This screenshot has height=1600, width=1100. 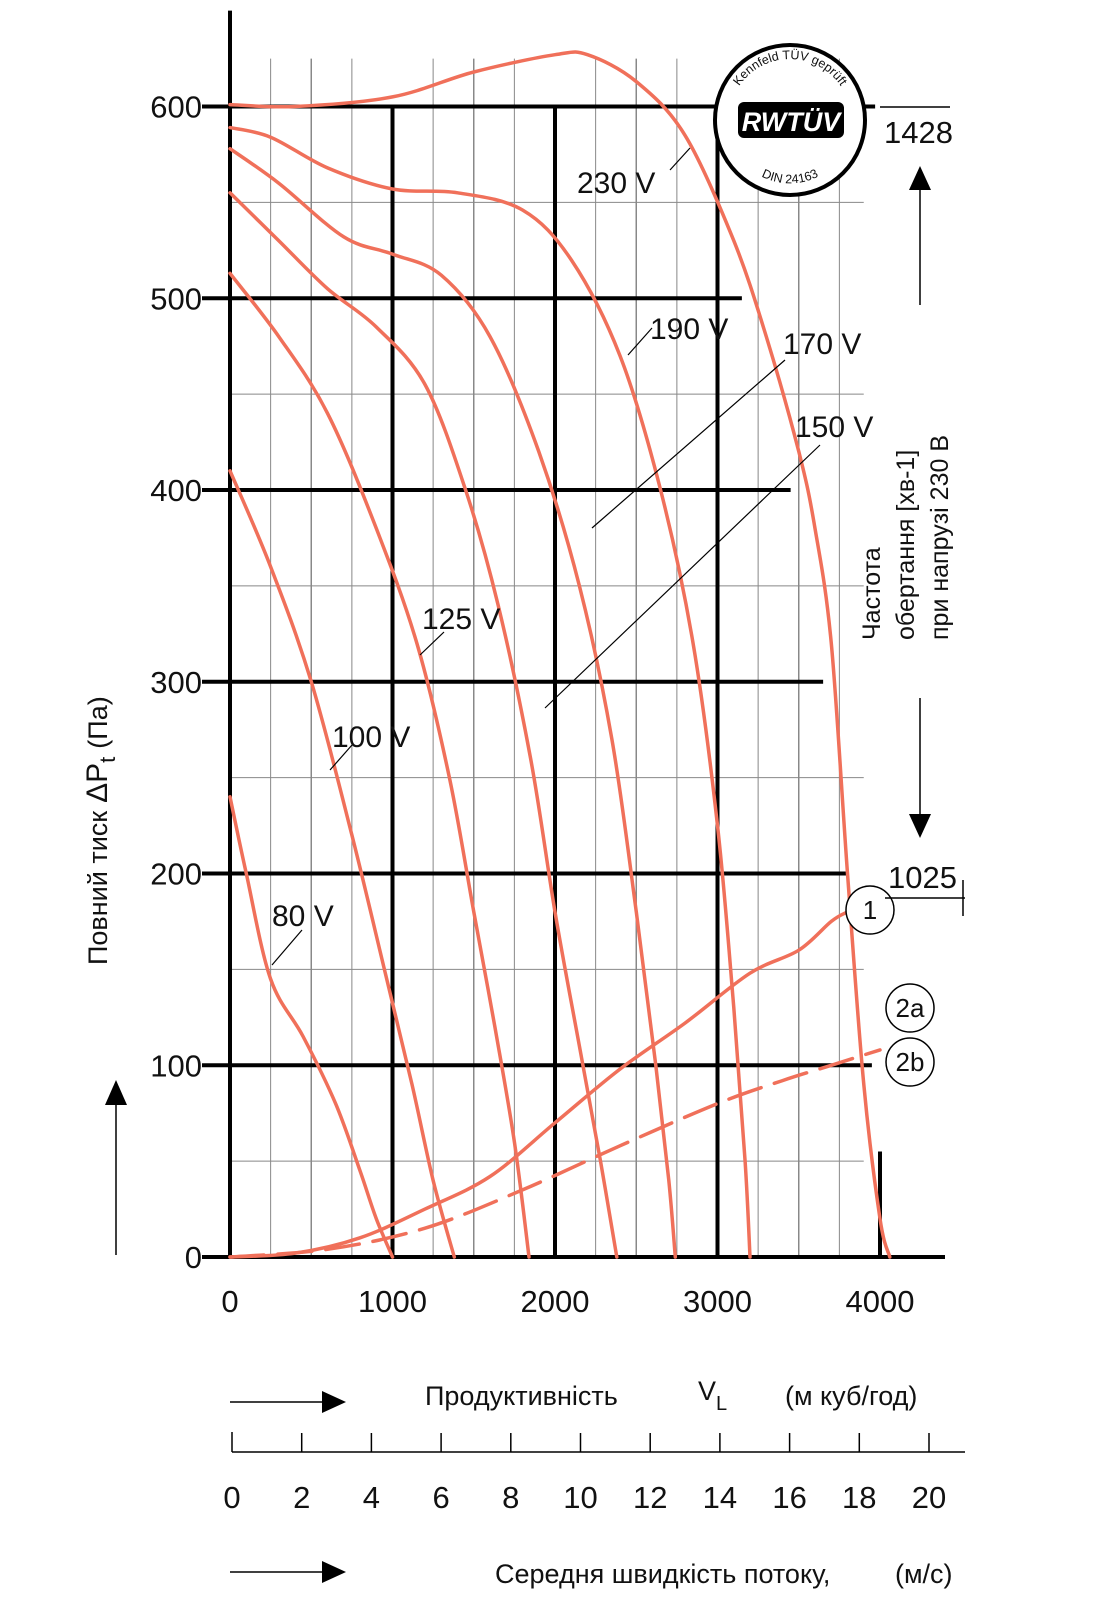 I want to click on y-tick-label: 600, so click(x=176, y=107).